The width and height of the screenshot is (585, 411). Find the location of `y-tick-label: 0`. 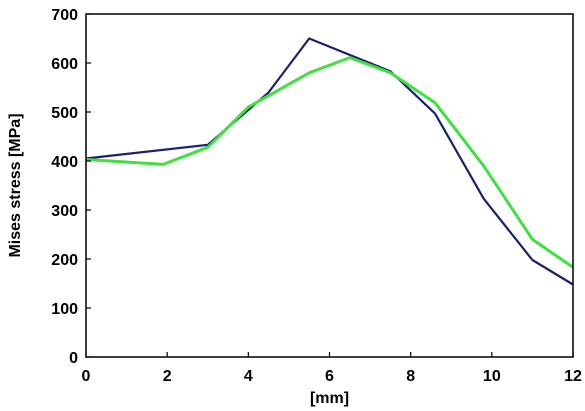

y-tick-label: 0 is located at coordinates (73, 358).